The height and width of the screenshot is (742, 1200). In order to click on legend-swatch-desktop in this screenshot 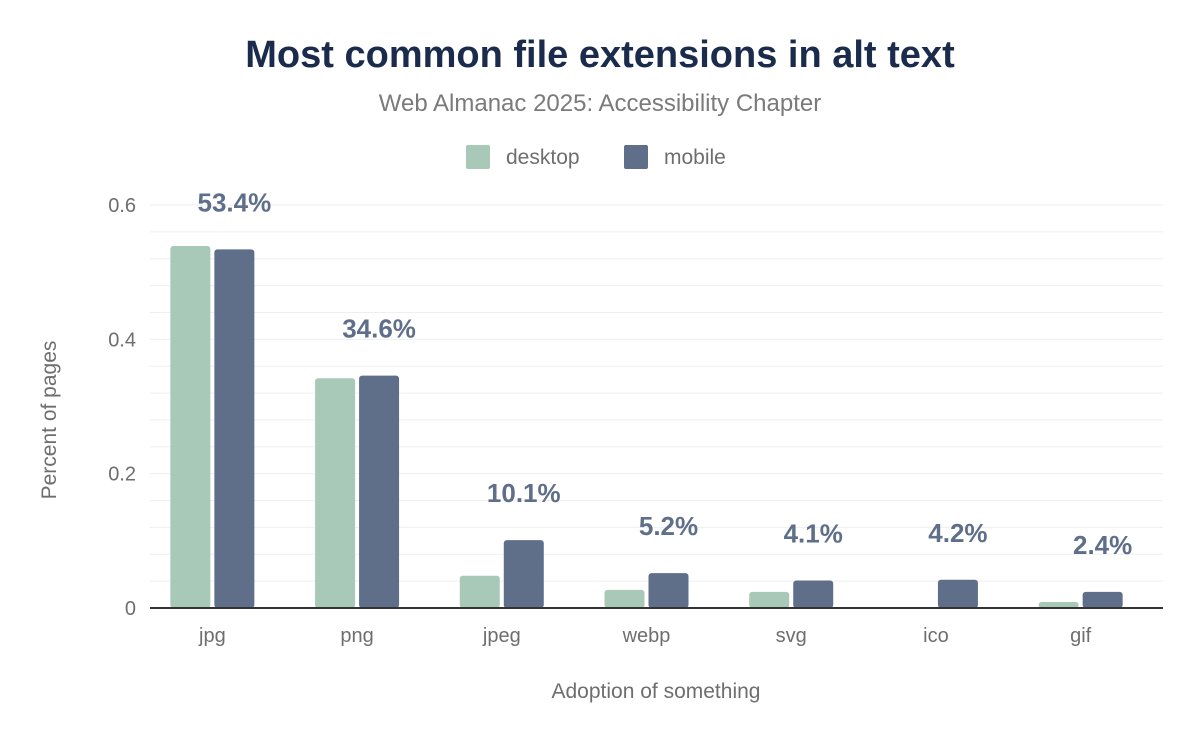, I will do `click(478, 157)`.